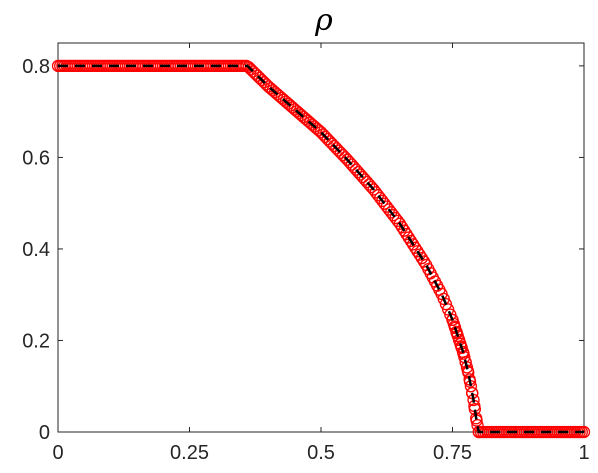  Describe the element at coordinates (36, 250) in the screenshot. I see `y-tick-label: 0.4` at that location.